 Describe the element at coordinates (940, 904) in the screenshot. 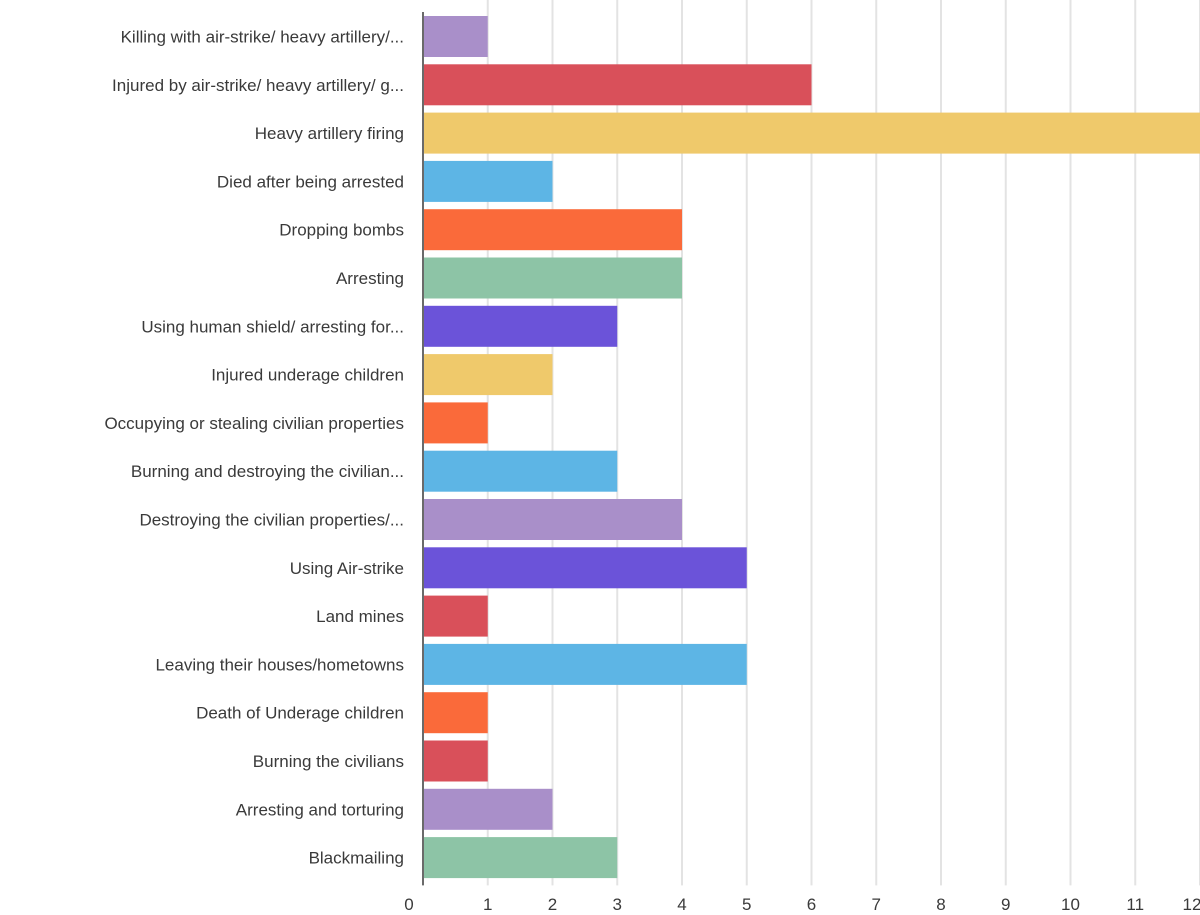

I see `x-tick-label: 8` at that location.